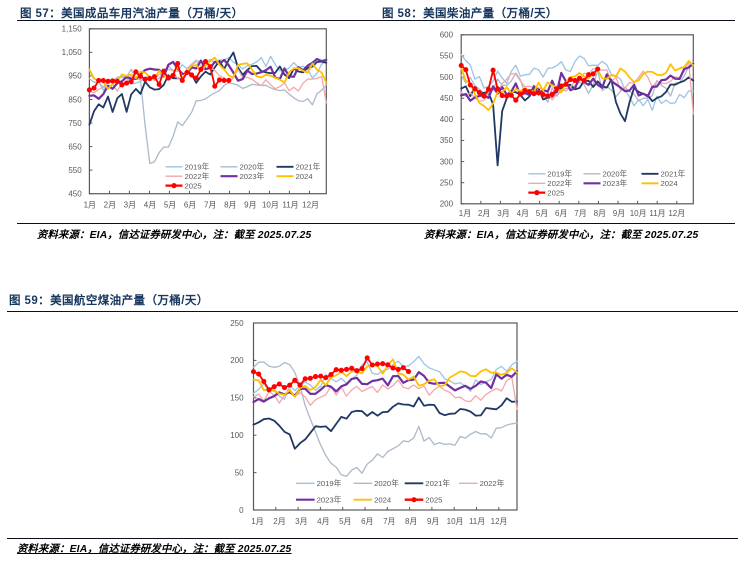 The height and width of the screenshot is (563, 742). Describe the element at coordinates (72, 52) in the screenshot. I see `svg-text: 1,050` at that location.